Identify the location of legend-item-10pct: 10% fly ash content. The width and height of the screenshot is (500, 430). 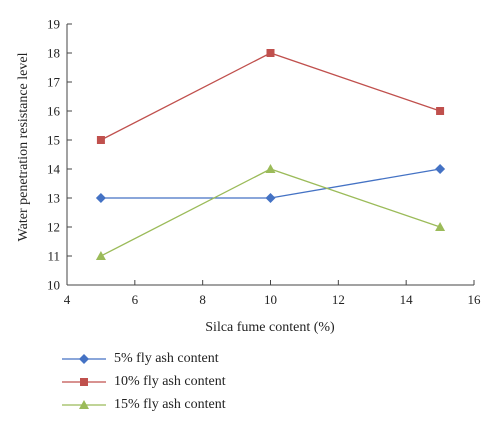
(144, 381).